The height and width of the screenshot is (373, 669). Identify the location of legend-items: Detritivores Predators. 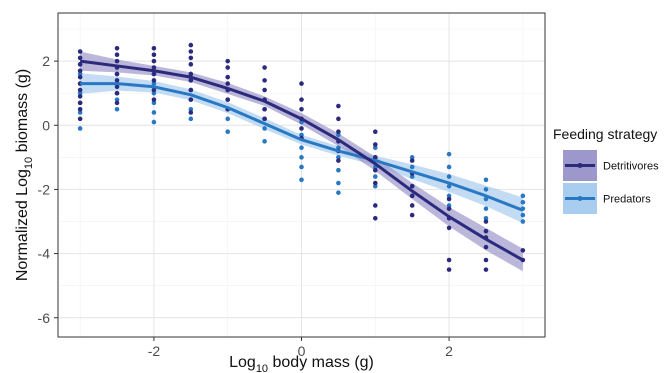
(611, 182).